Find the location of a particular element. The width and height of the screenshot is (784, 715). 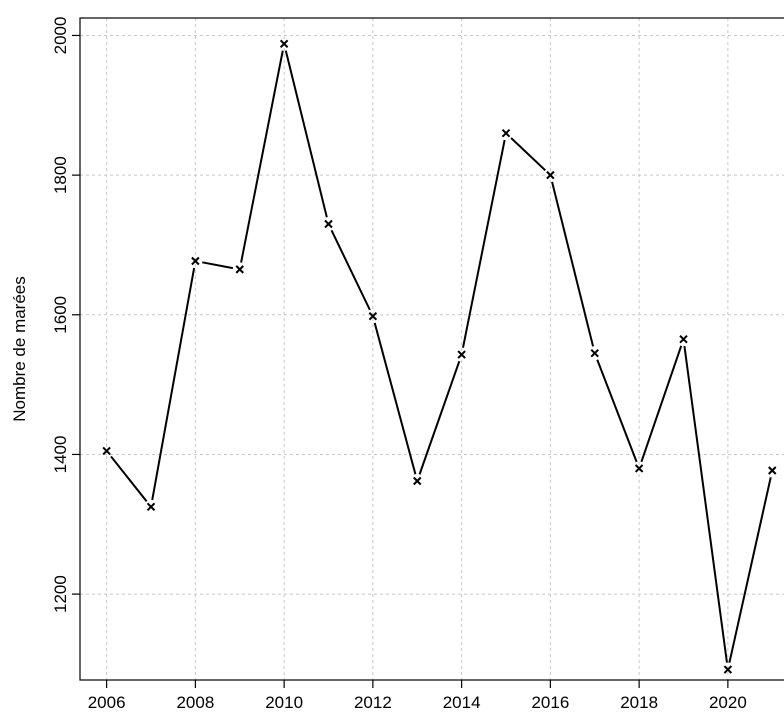

x-tick-label: 2010 is located at coordinates (284, 702).